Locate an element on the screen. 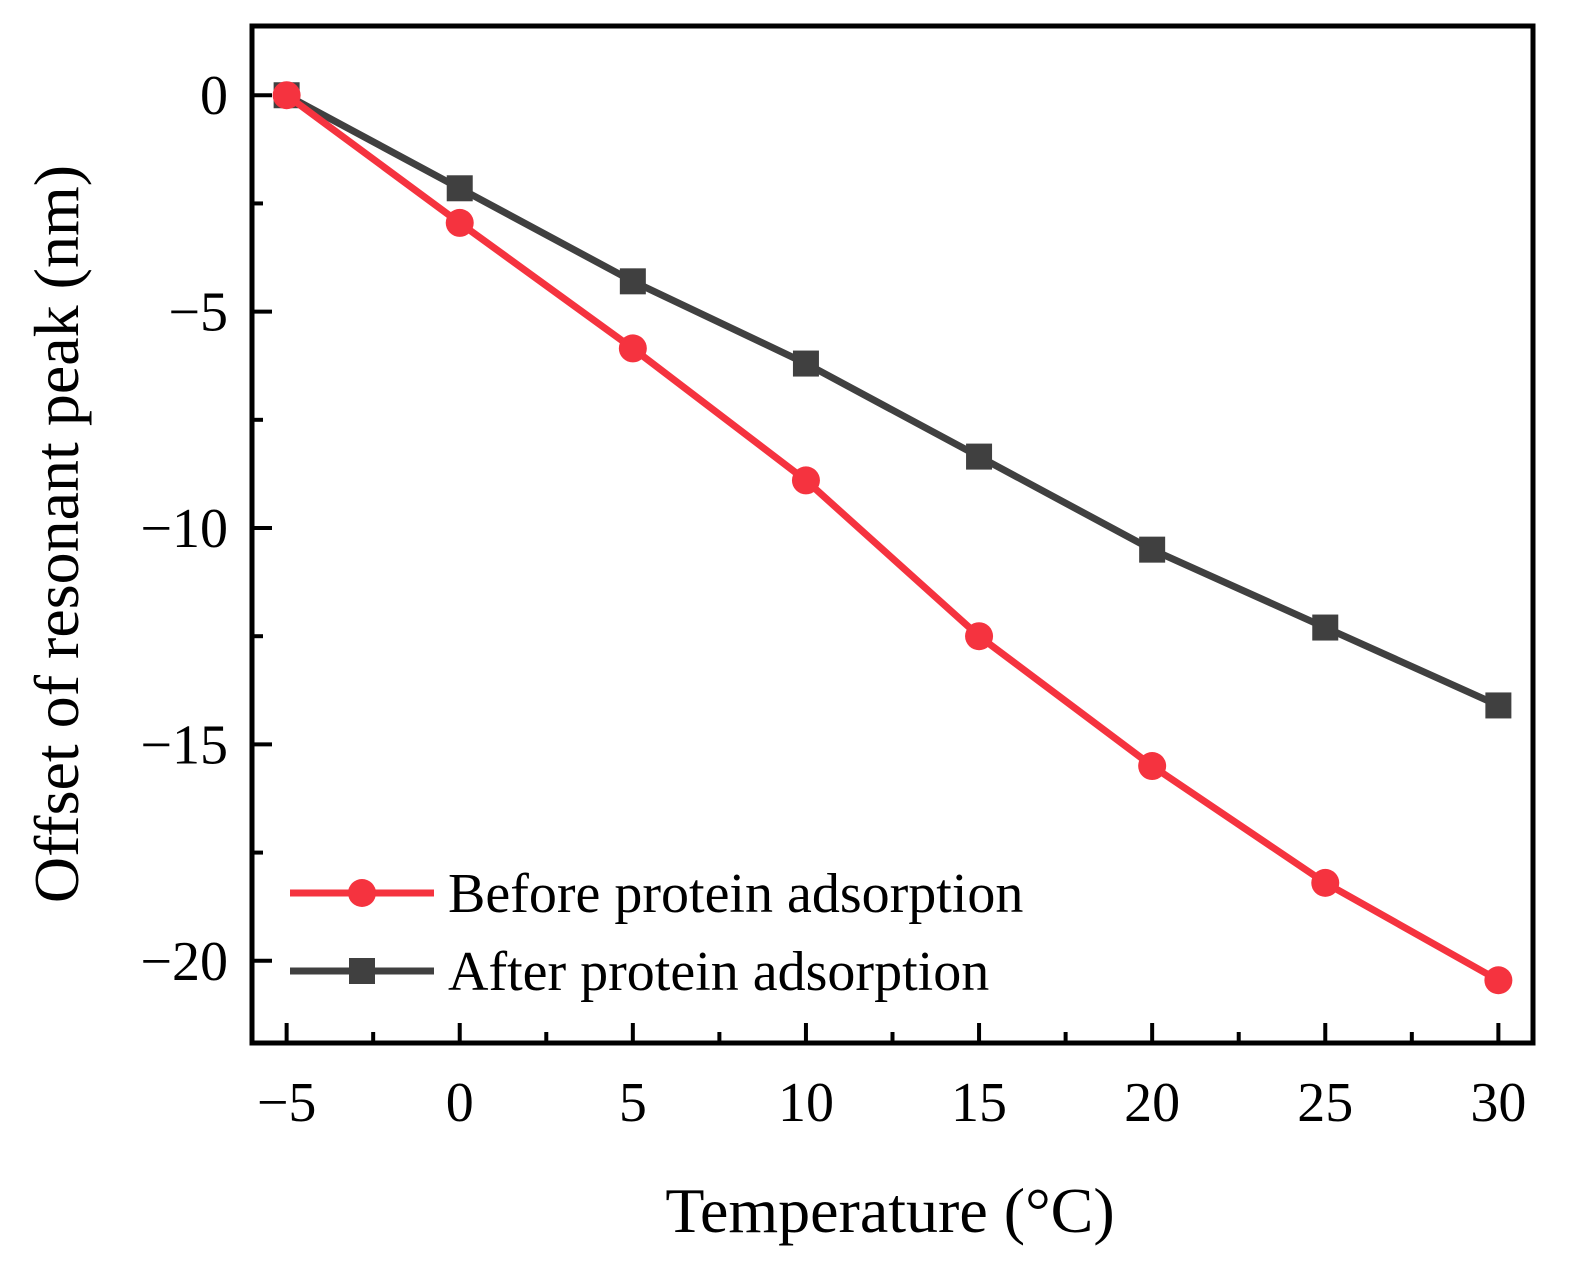 The height and width of the screenshot is (1277, 1577). legend-label: Before protein adsorption is located at coordinates (735, 894).